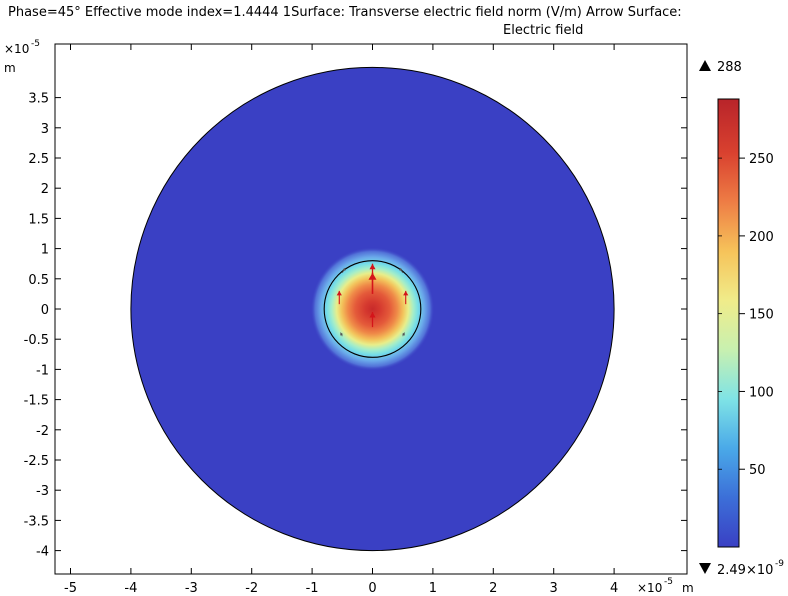 Image resolution: width=788 pixels, height=596 pixels. I want to click on colorbar-min-label: 2.49×10, so click(745, 570).